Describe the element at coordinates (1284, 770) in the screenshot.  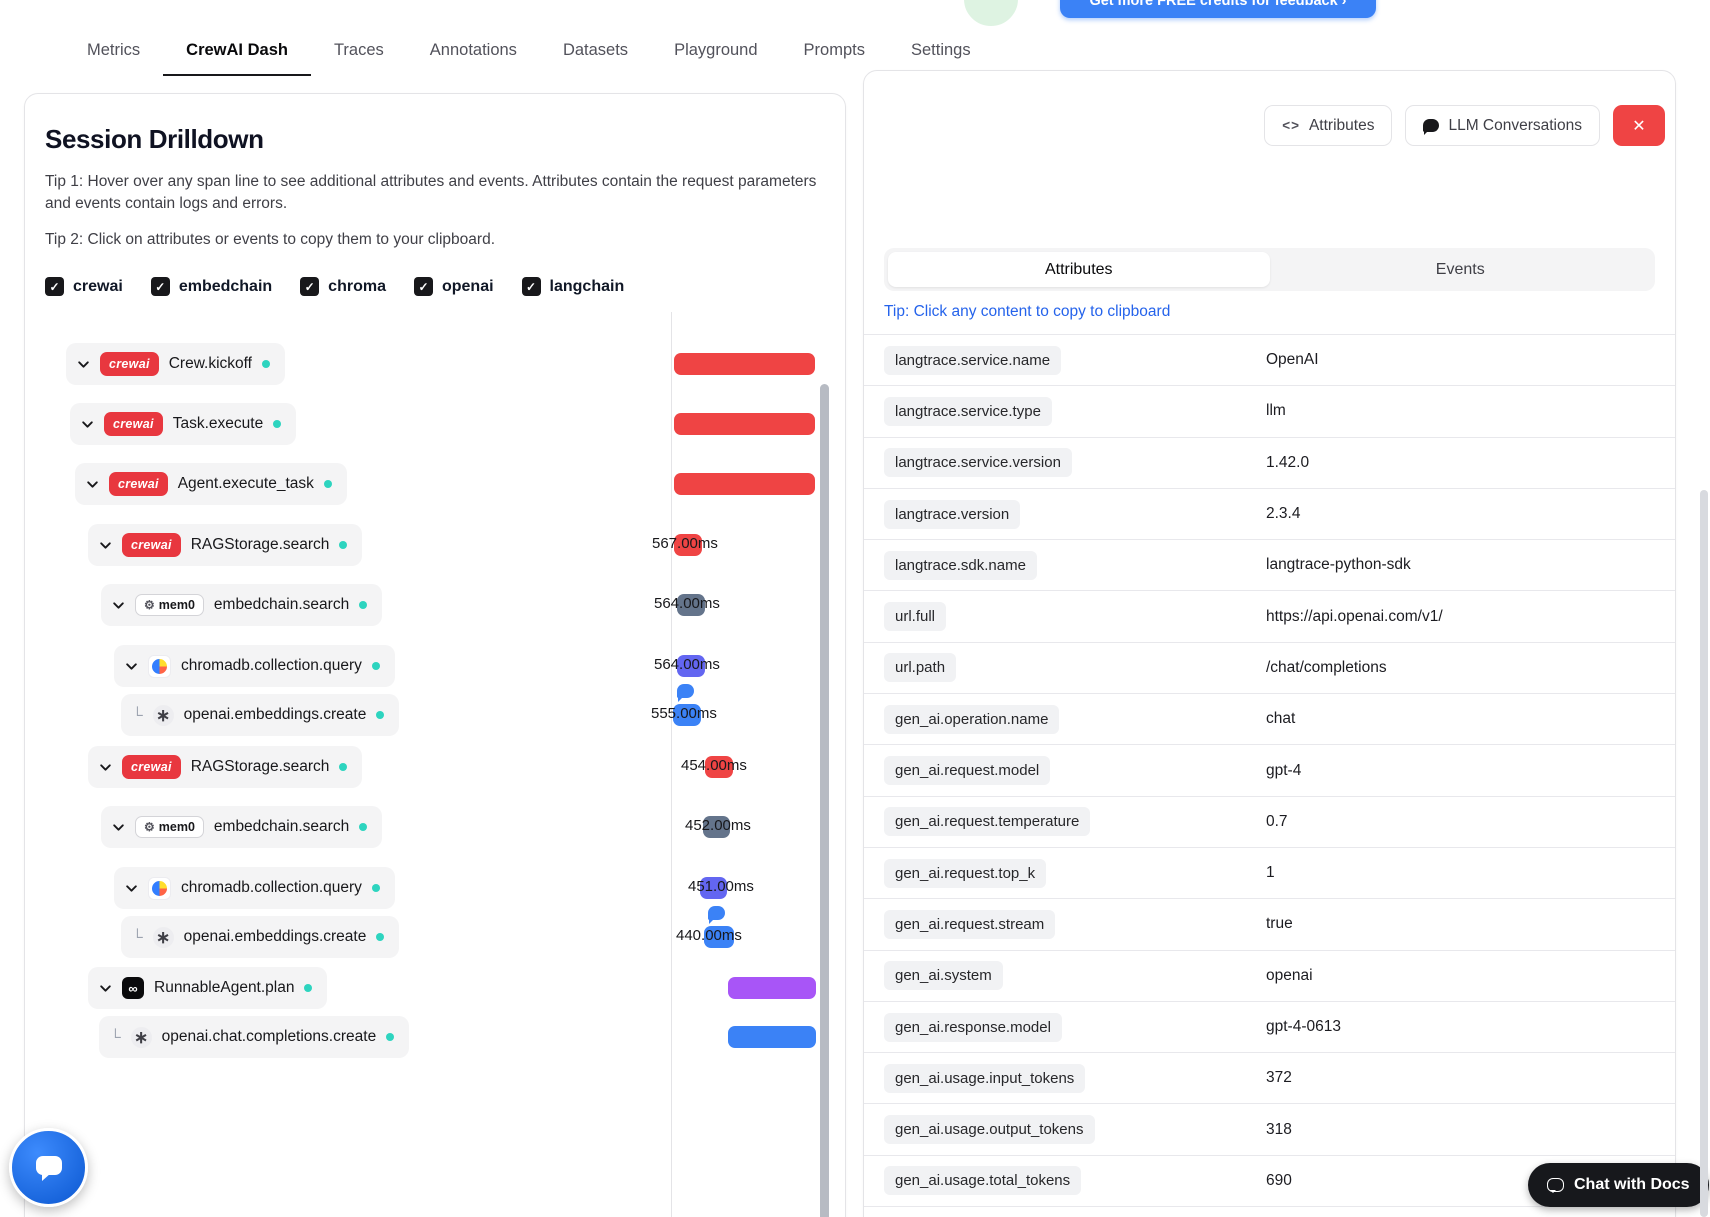
I see `attribute-value: gpt-4` at that location.